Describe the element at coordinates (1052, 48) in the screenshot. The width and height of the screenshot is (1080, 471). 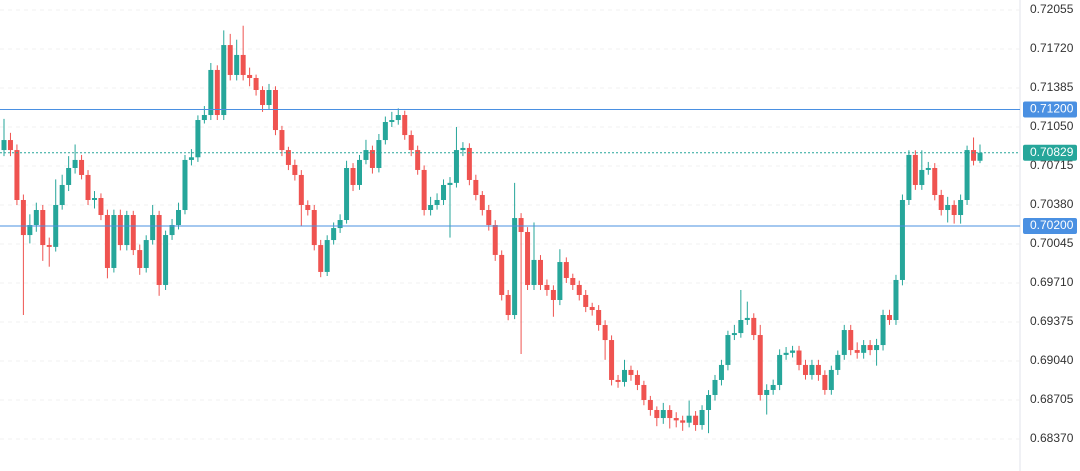
I see `y-tick-label: 0.71720` at that location.